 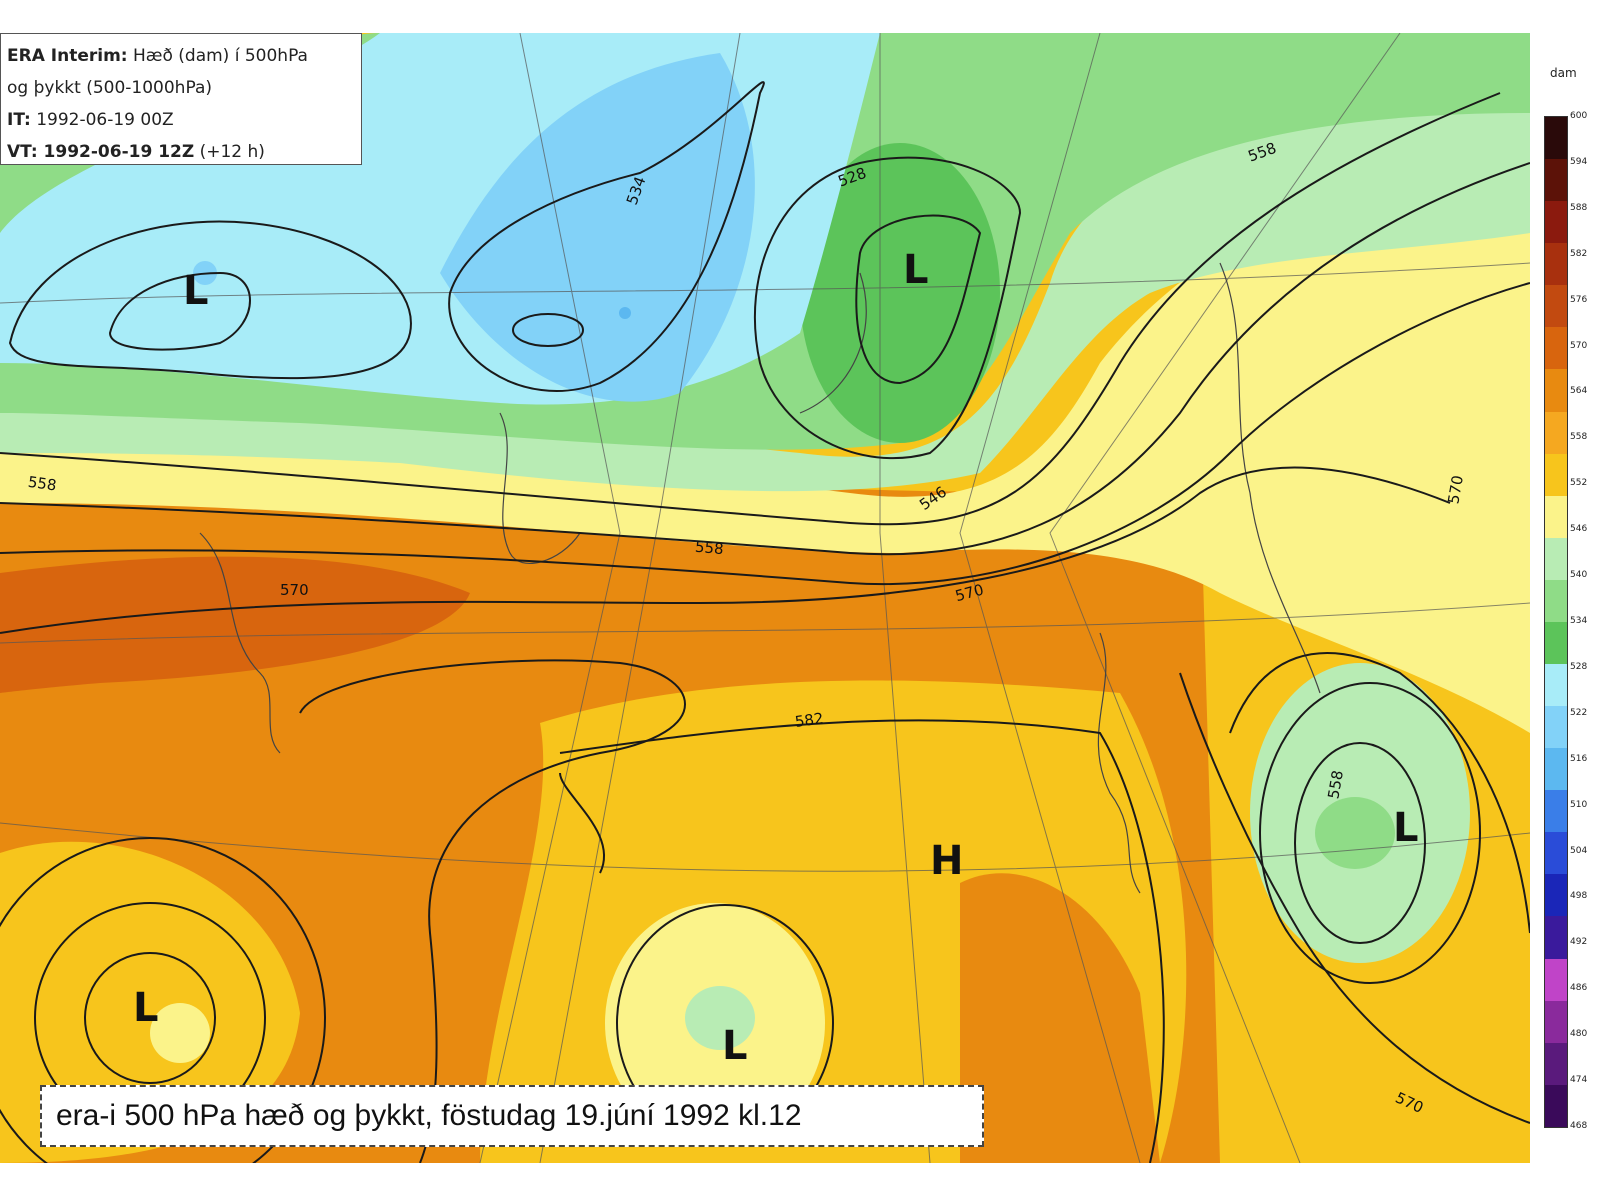 What do you see at coordinates (1579, 804) in the screenshot?
I see `colorbar-tick-label: 510` at bounding box center [1579, 804].